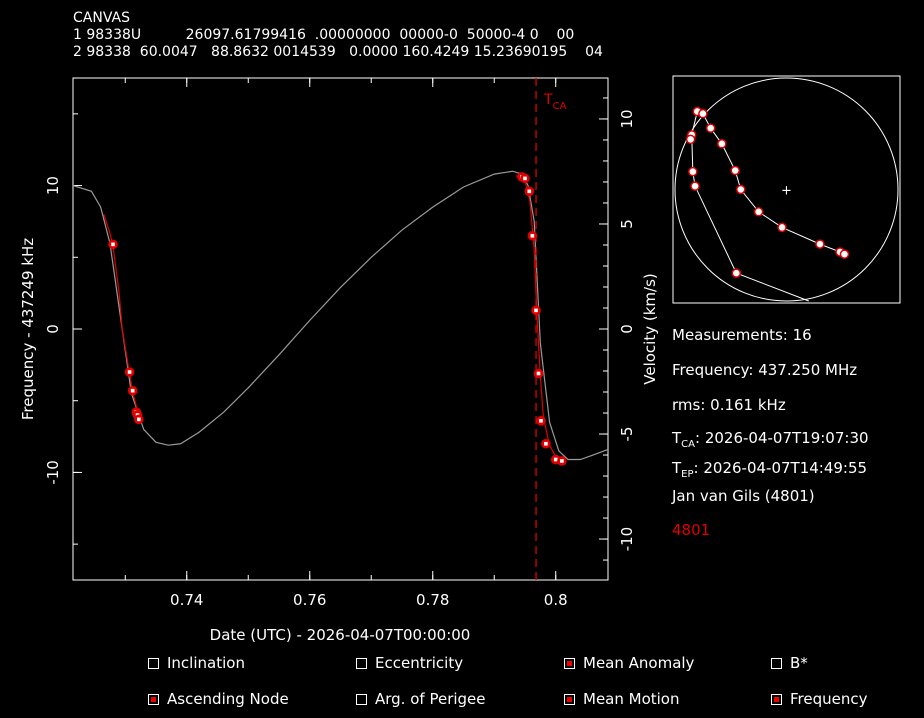 This screenshot has width=924, height=718. I want to click on x-axis-label: Date (UTC) - 2026-04-07T00:00:00, so click(340, 635).